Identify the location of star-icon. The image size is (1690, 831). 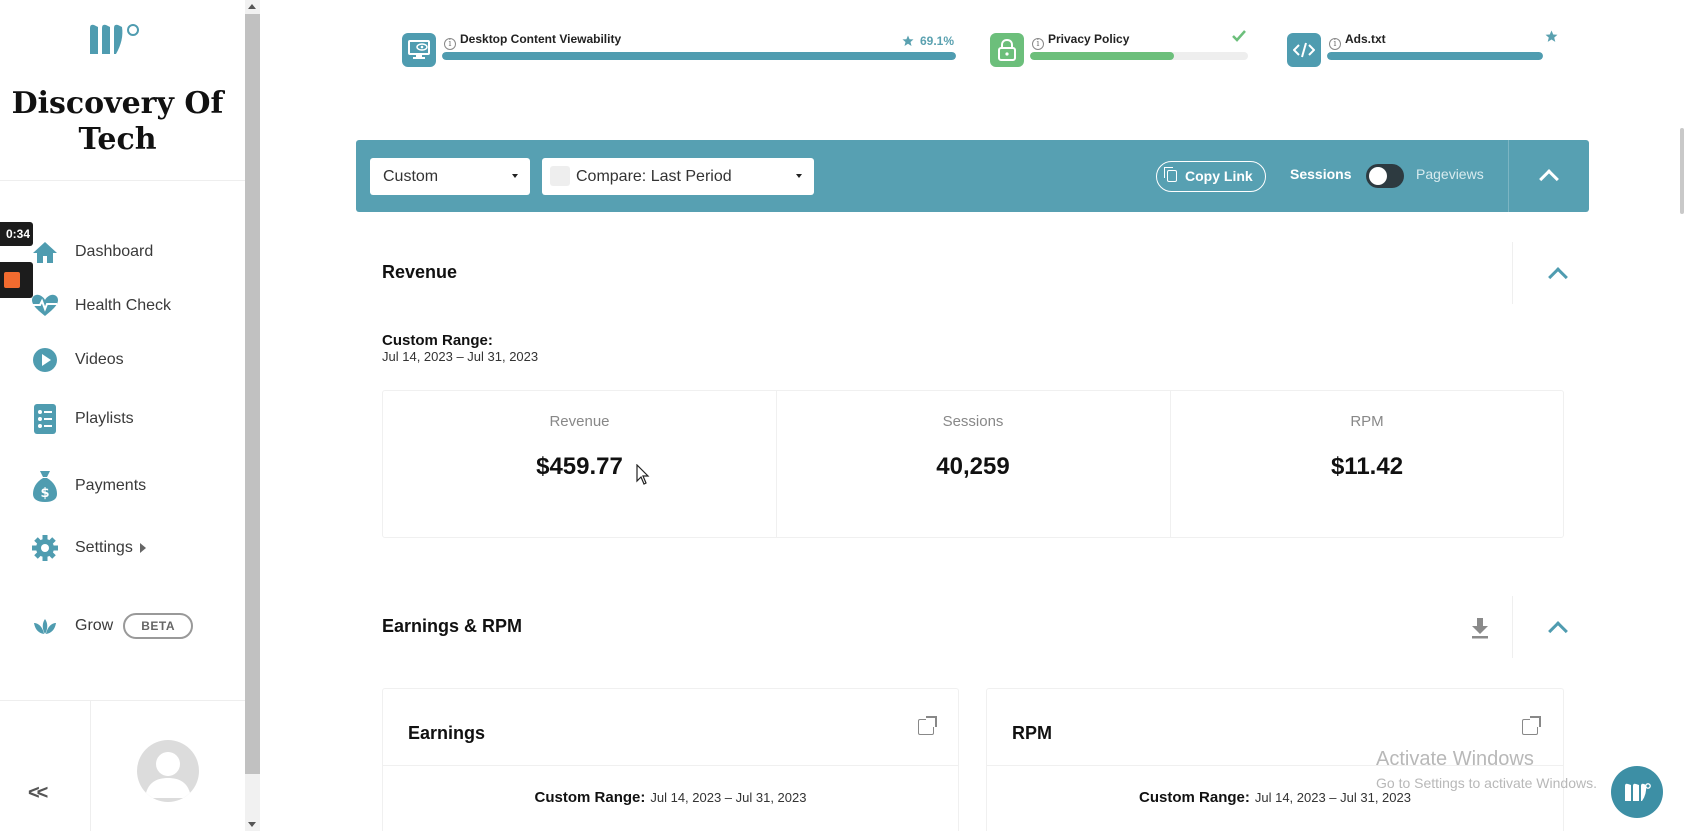
(908, 40).